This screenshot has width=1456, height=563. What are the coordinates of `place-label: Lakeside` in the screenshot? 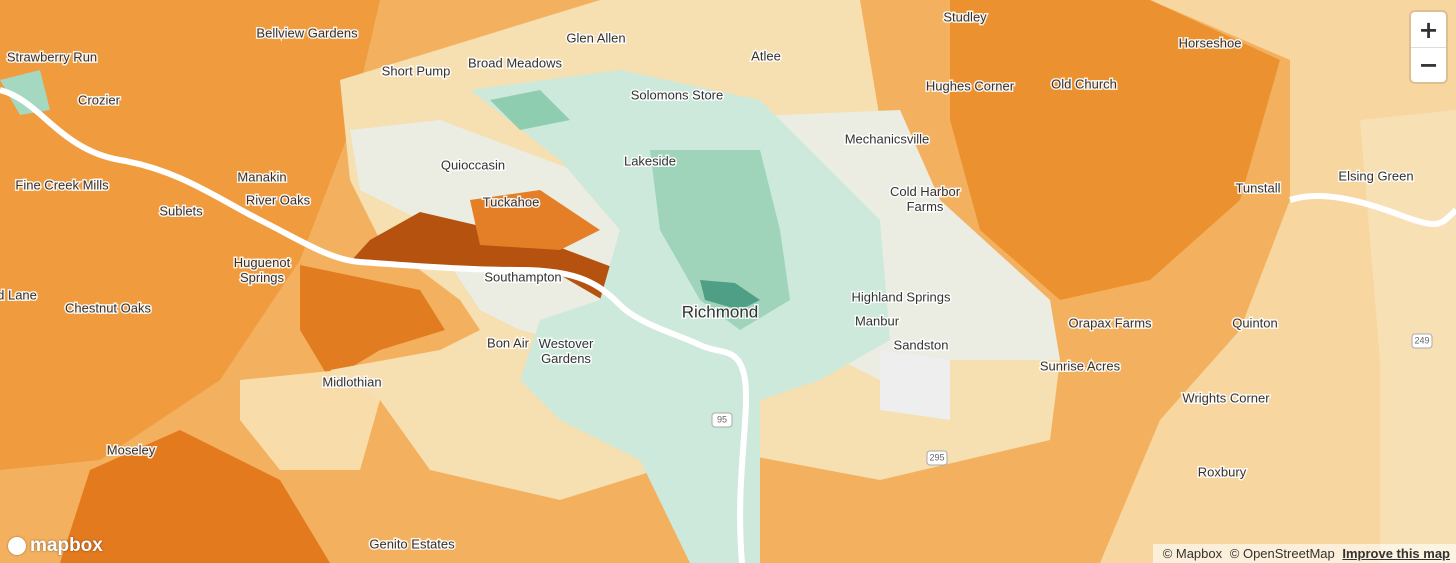 It's located at (650, 160).